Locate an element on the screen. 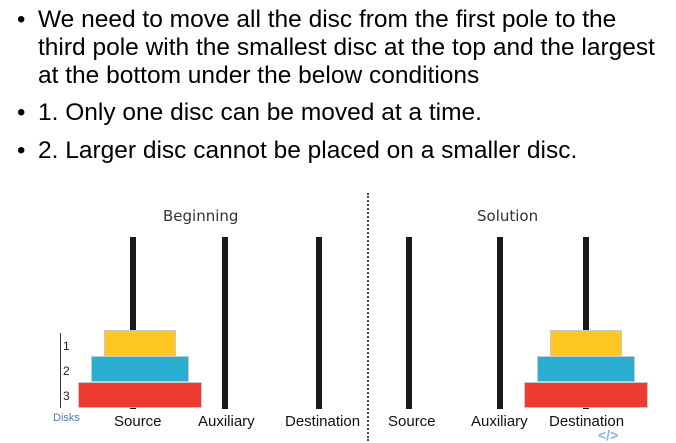  bullet-text: 1. Only one disc can be moved at a time. is located at coordinates (260, 112).